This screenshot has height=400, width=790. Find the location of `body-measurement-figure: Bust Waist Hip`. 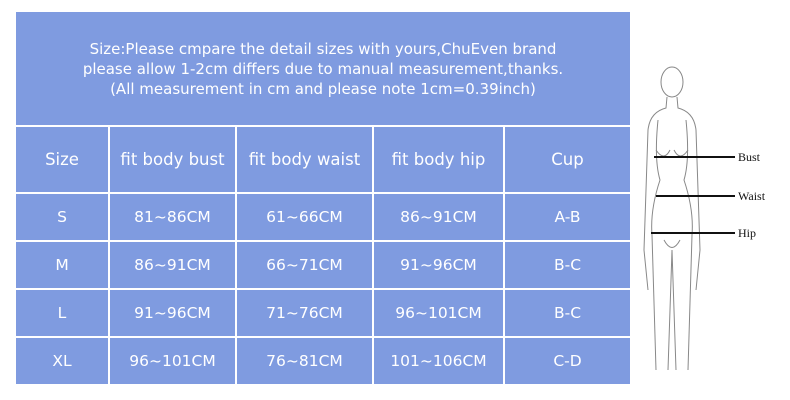

body-measurement-figure: Bust Waist Hip is located at coordinates (704, 218).